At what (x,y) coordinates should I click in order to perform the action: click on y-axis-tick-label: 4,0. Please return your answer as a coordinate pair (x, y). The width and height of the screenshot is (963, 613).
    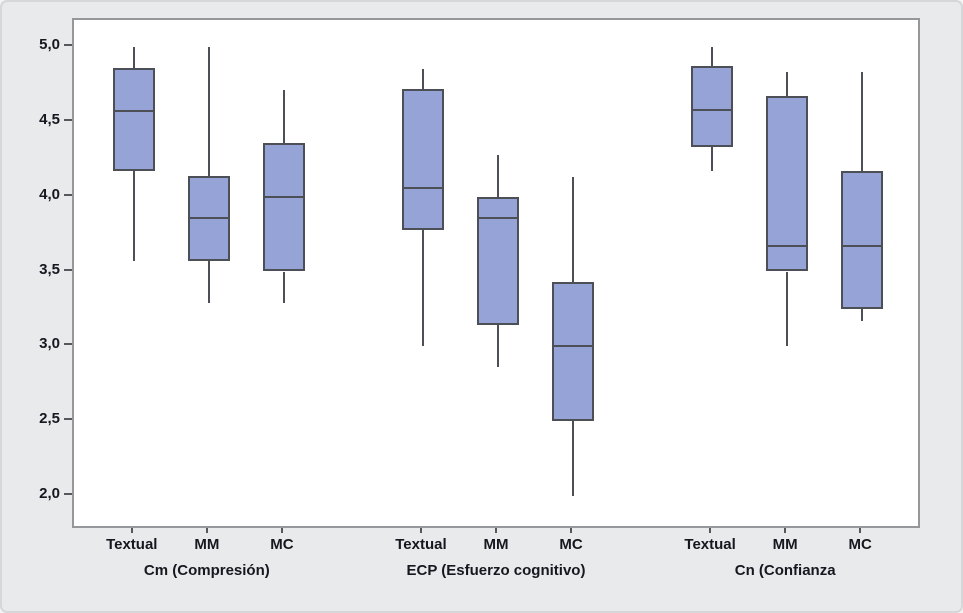
    Looking at the image, I should click on (49, 194).